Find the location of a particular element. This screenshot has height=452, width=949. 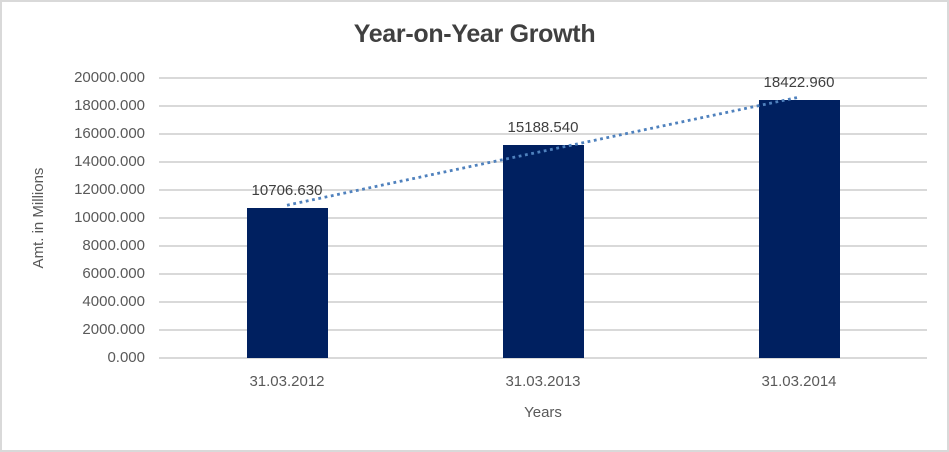

y-tick-label: 8000.000 is located at coordinates (113, 245).